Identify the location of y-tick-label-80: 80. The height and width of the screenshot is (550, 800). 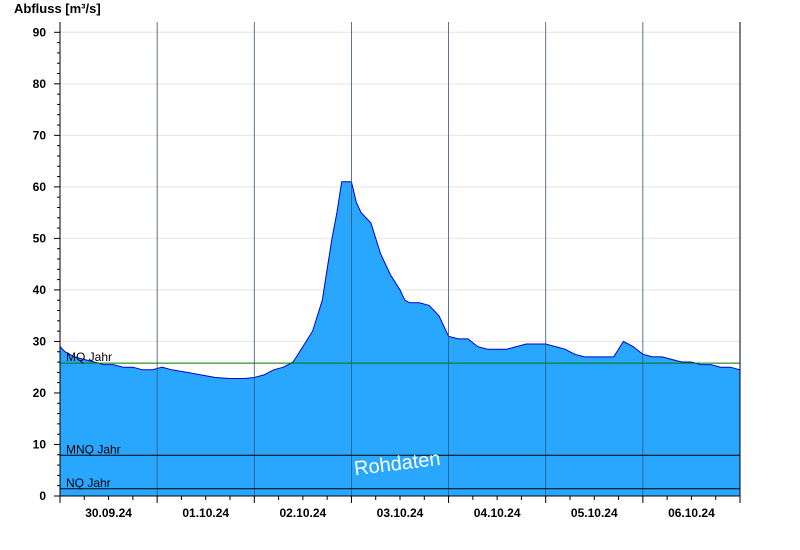
(40, 84).